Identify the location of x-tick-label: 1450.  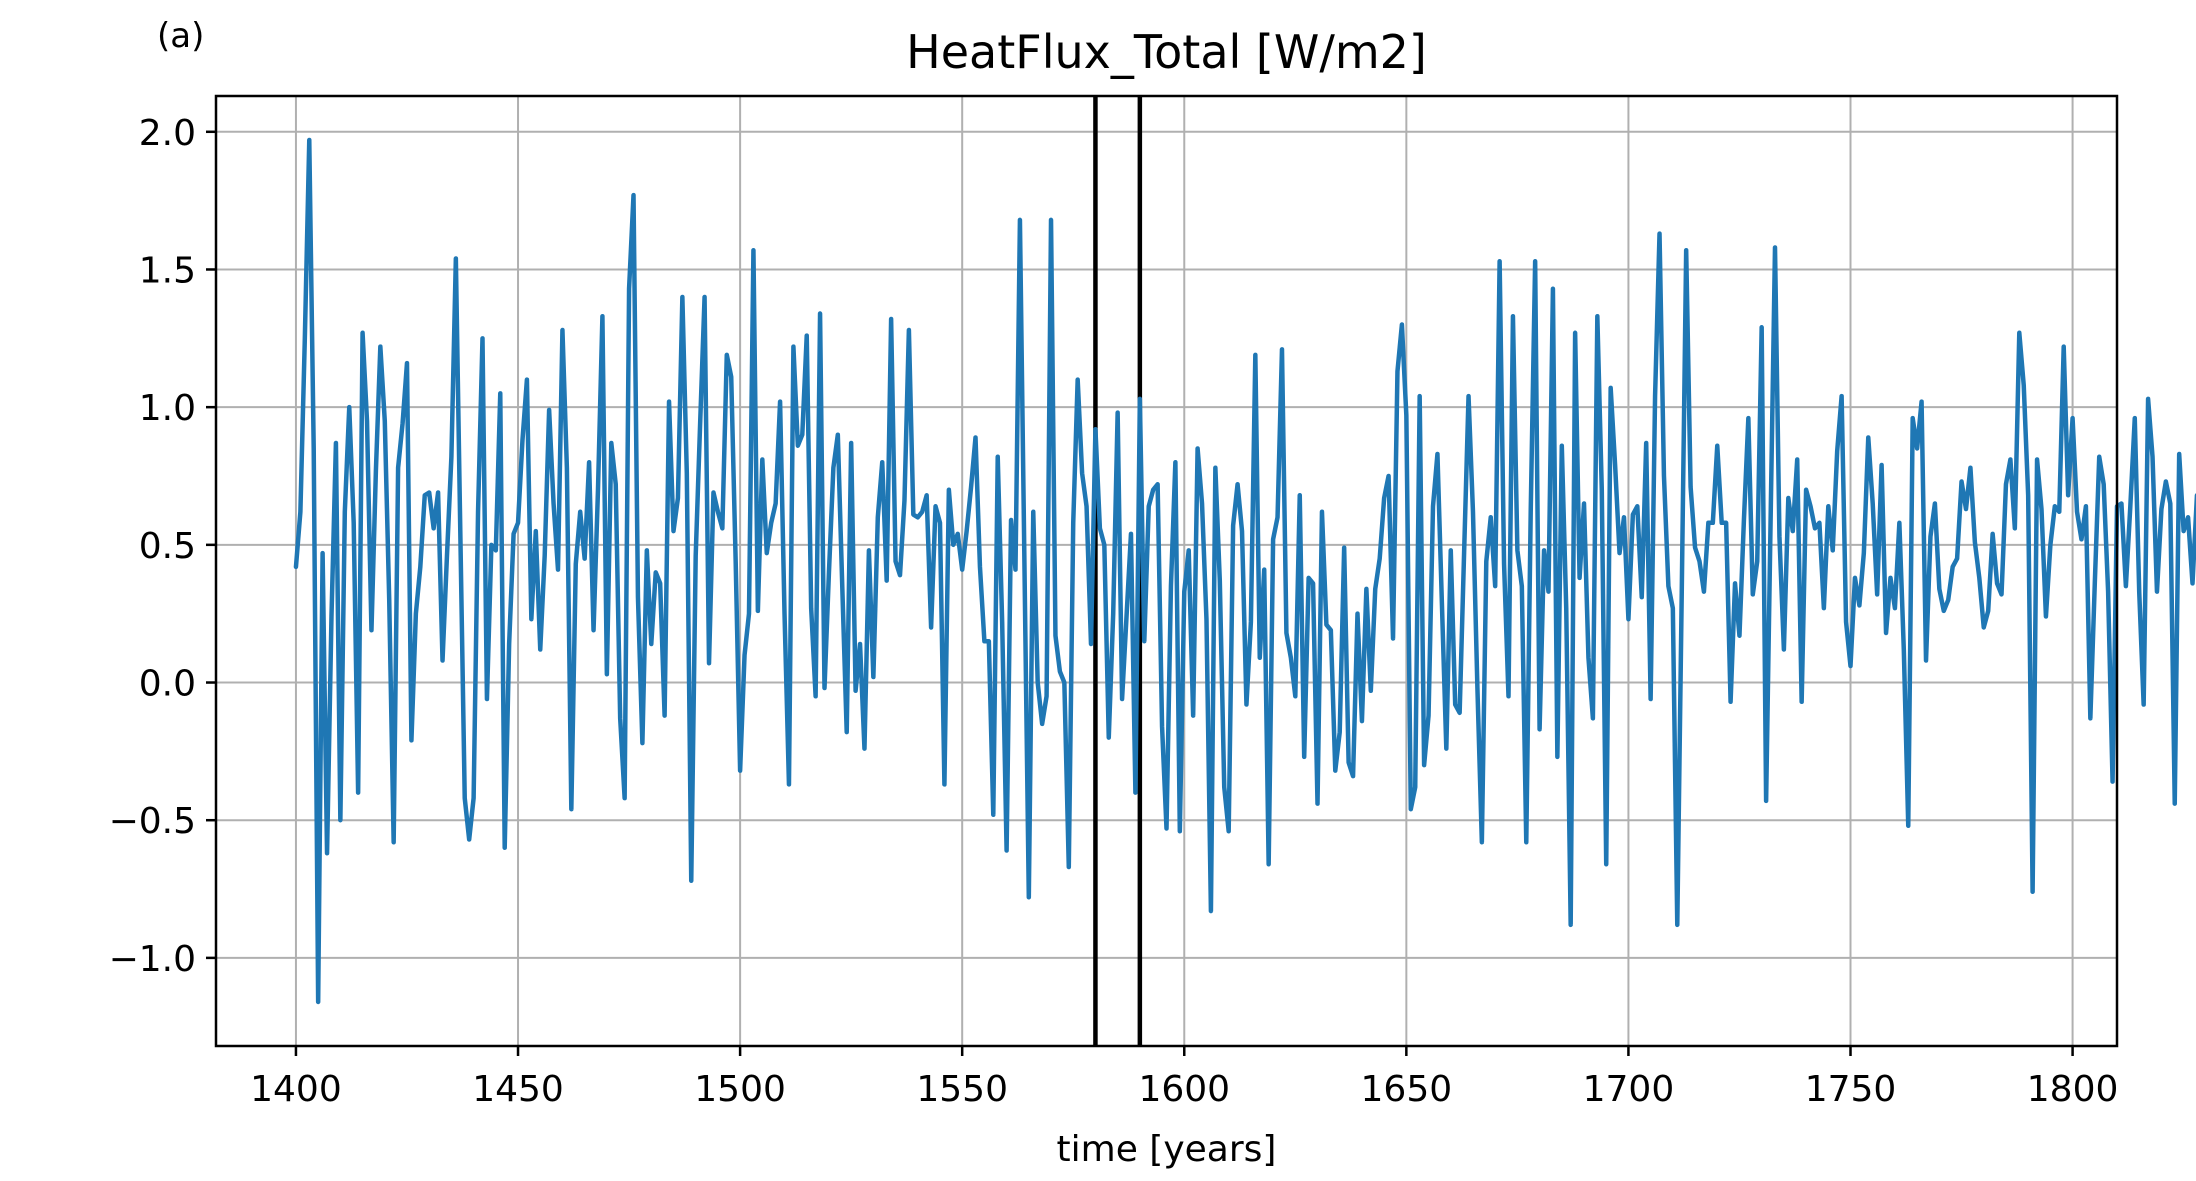
(518, 1089).